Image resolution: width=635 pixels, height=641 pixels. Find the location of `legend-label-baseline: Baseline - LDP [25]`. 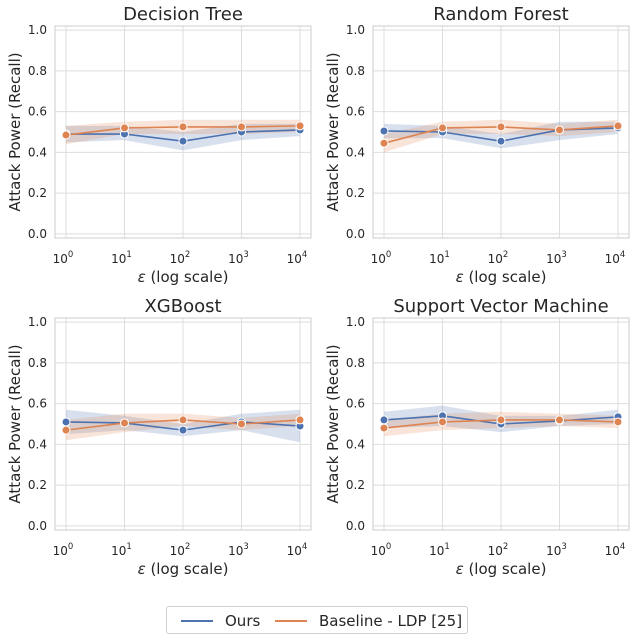

legend-label-baseline: Baseline - LDP [25] is located at coordinates (391, 621).